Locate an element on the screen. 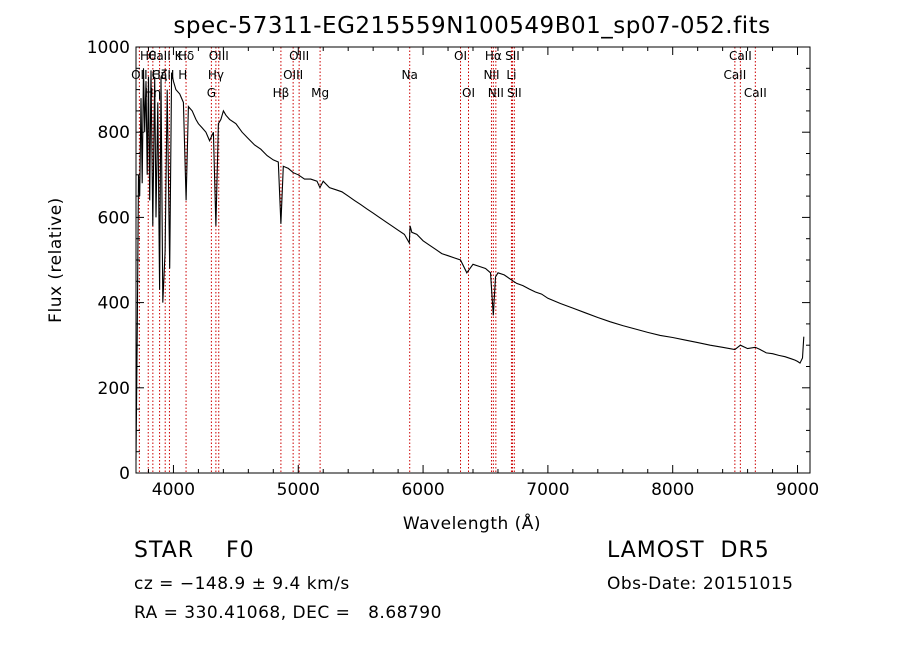  y-tick-label: 1000 is located at coordinates (108, 48).